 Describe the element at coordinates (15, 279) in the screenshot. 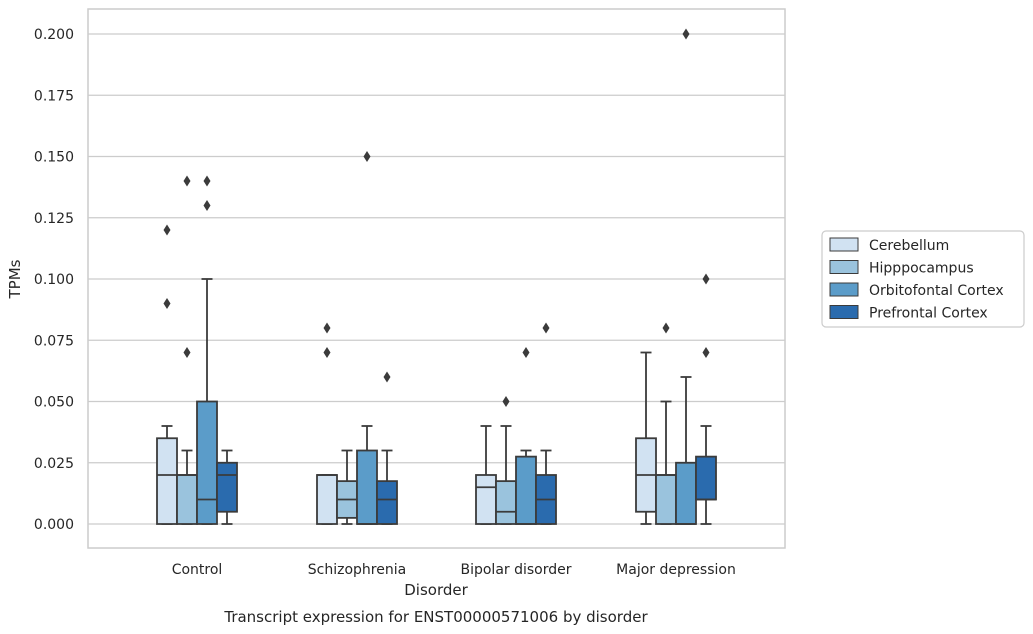

I see `y-axis-label: TPMs` at that location.